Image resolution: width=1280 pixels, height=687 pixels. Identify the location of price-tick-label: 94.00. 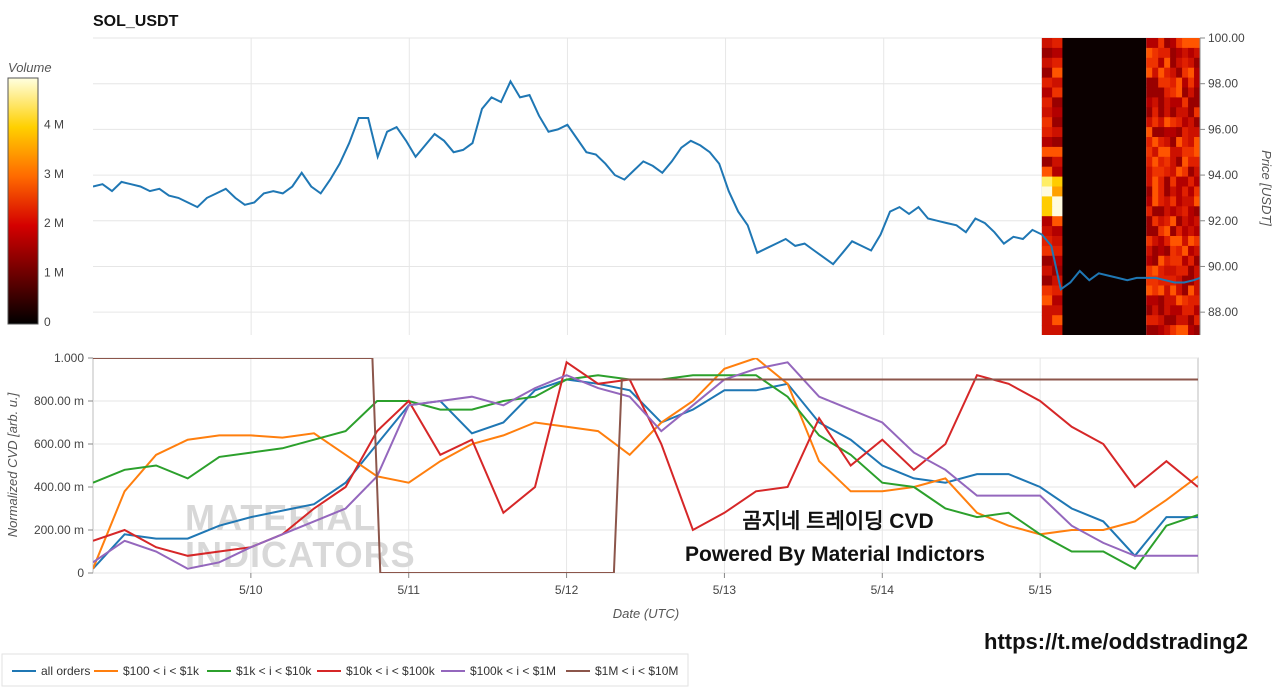
(1223, 175).